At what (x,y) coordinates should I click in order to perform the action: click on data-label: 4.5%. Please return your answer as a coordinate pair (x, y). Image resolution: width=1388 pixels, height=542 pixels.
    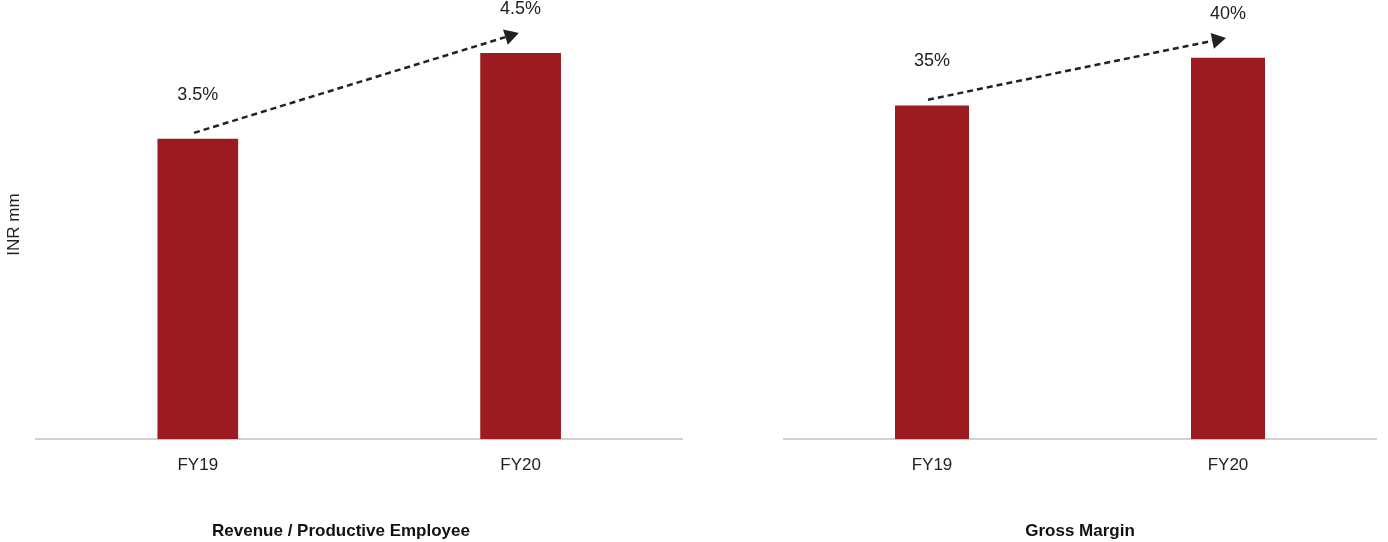
    Looking at the image, I should click on (521, 9).